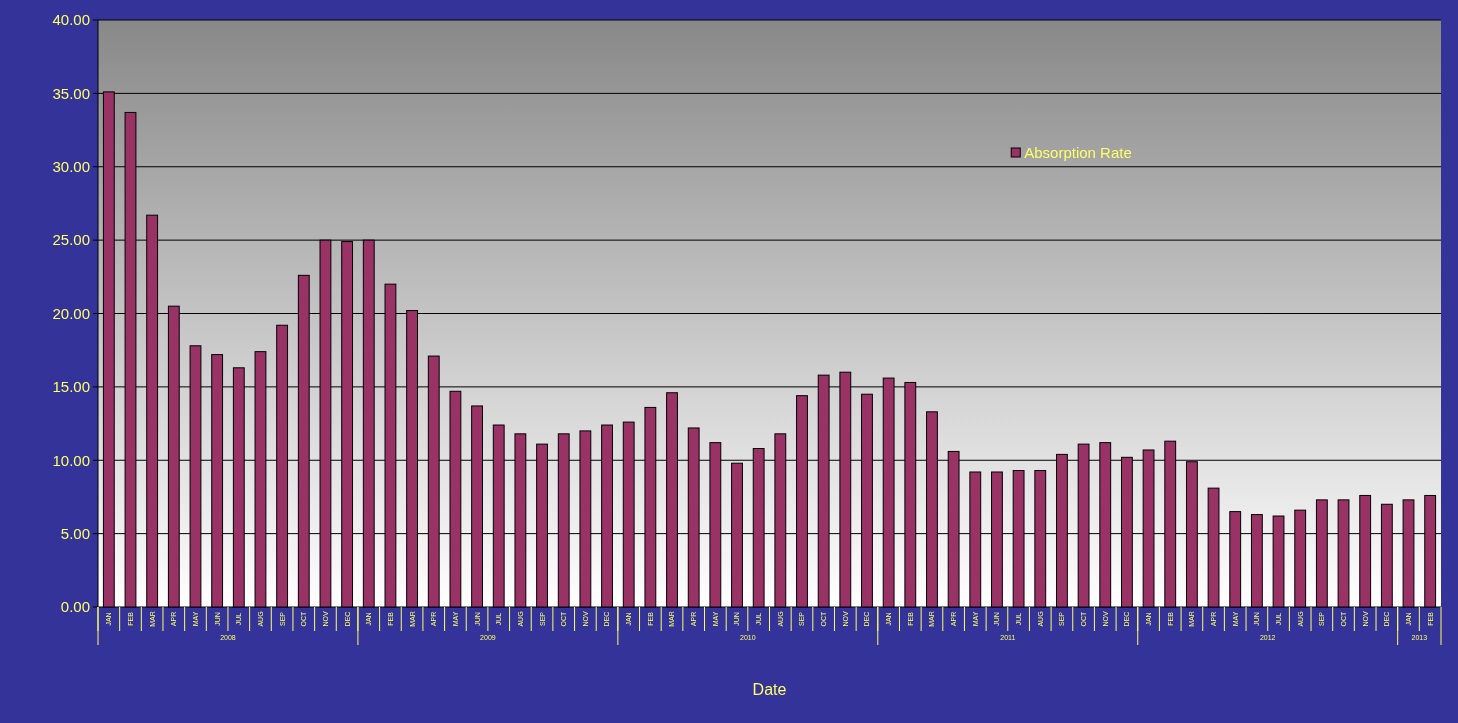 This screenshot has height=723, width=1458. What do you see at coordinates (1078, 153) in the screenshot?
I see `legend-label: Absorption Rate` at bounding box center [1078, 153].